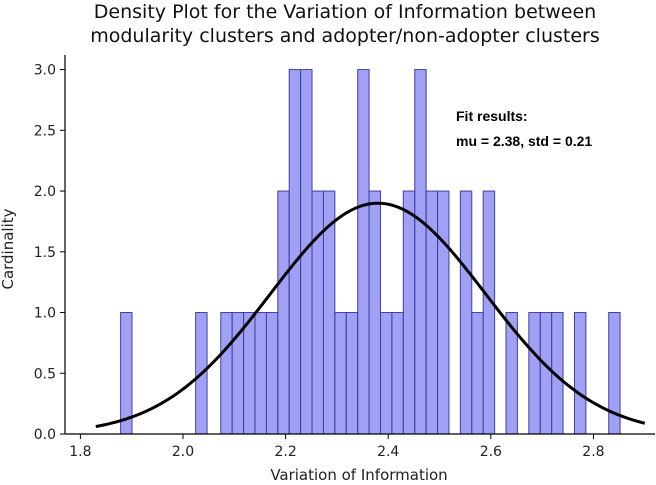 This screenshot has width=656, height=485. What do you see at coordinates (491, 452) in the screenshot?
I see `x-tick-label: 2.6` at bounding box center [491, 452].